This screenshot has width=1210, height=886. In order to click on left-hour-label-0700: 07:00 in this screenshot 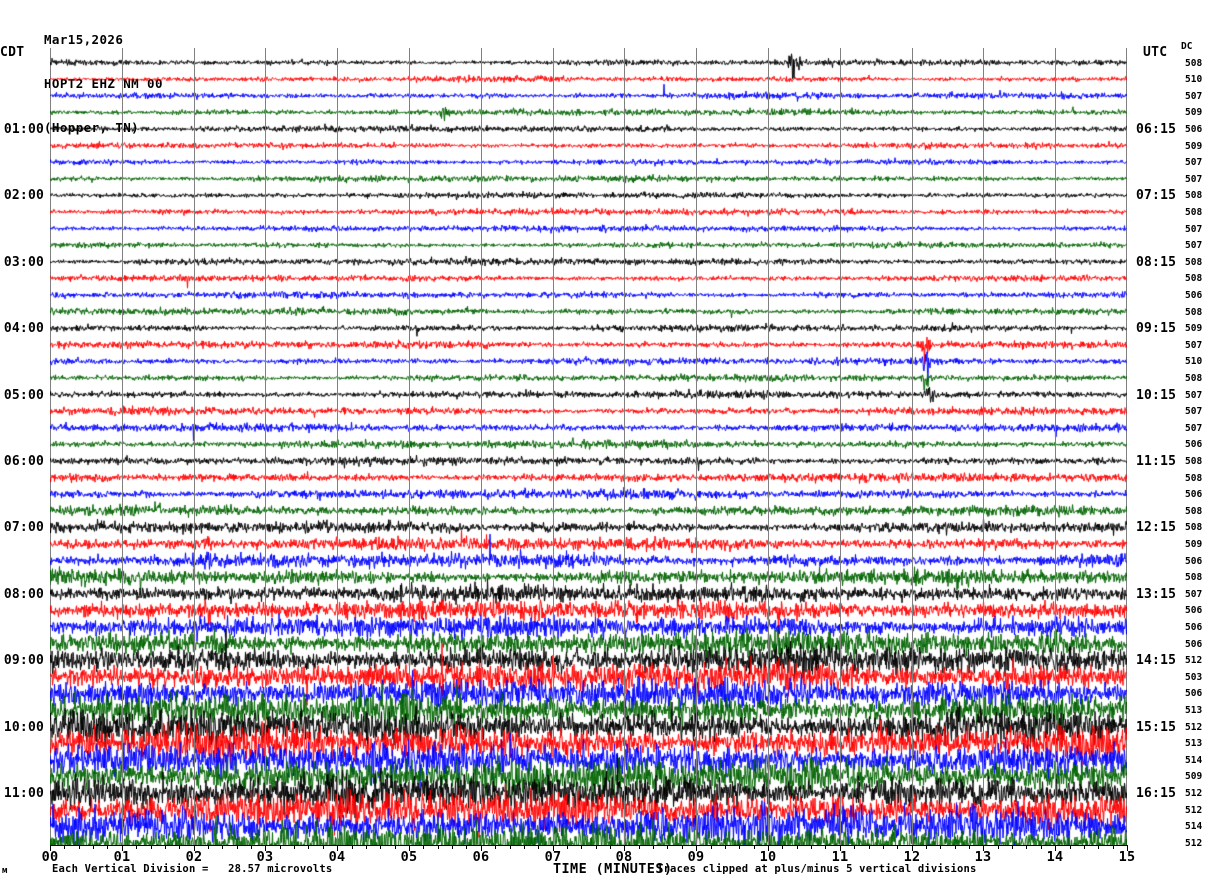, I will do `click(23, 527)`.